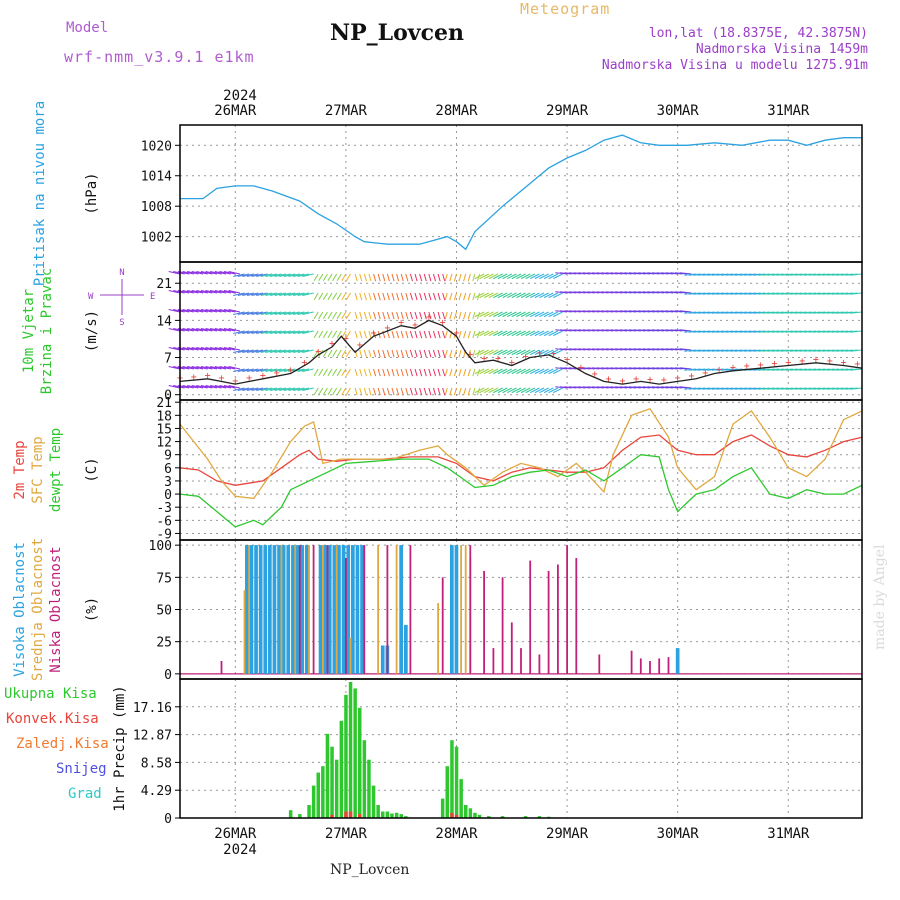 Image resolution: width=900 pixels, height=900 pixels. What do you see at coordinates (788, 834) in the screenshot?
I see `bottom-time-label: 31MAR` at bounding box center [788, 834].